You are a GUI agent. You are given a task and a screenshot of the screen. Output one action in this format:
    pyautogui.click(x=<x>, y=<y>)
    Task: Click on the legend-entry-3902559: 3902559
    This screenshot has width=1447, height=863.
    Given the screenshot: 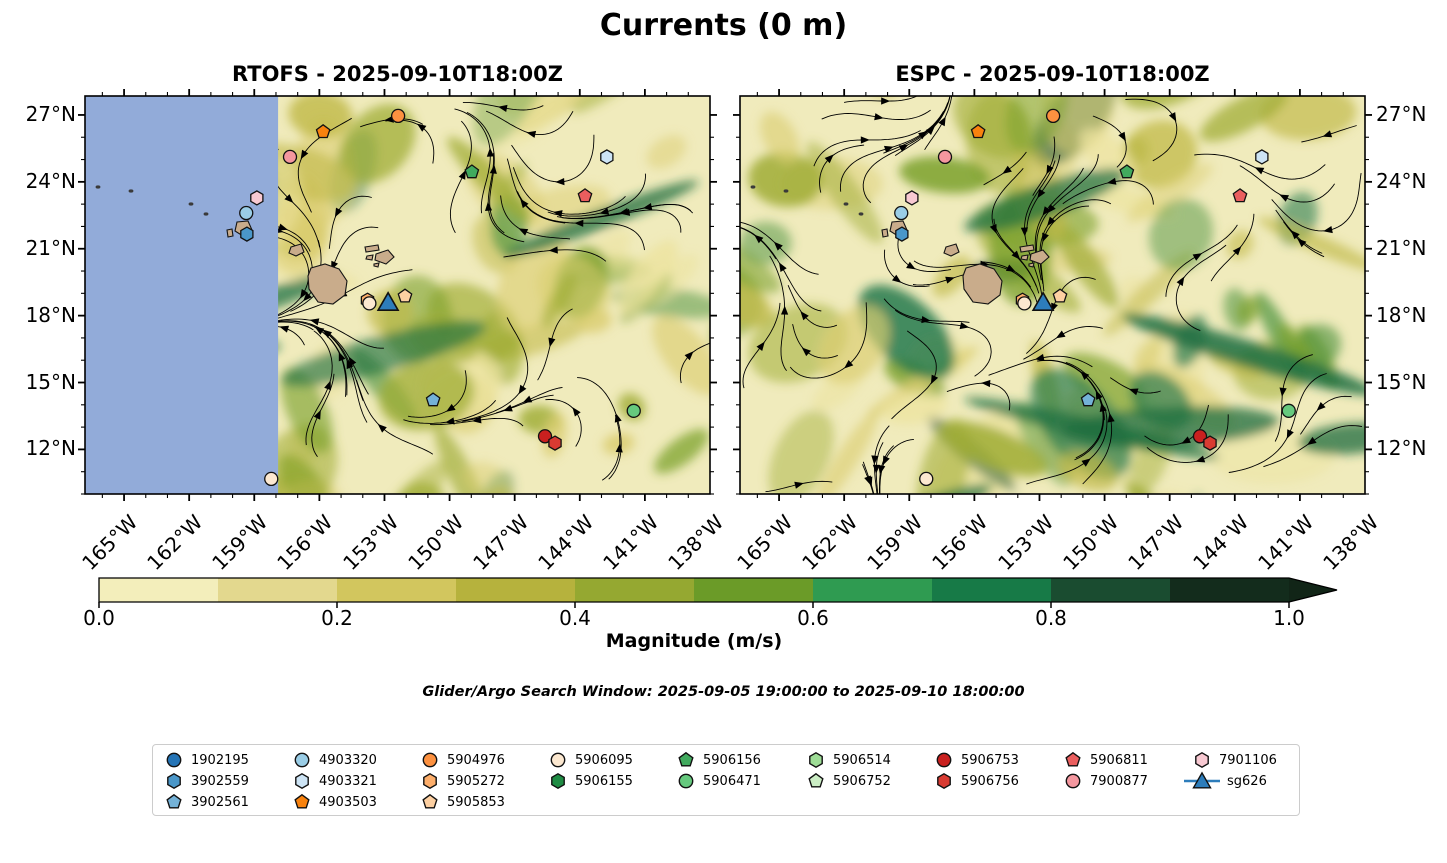 What is the action you would take?
    pyautogui.click(x=206, y=781)
    